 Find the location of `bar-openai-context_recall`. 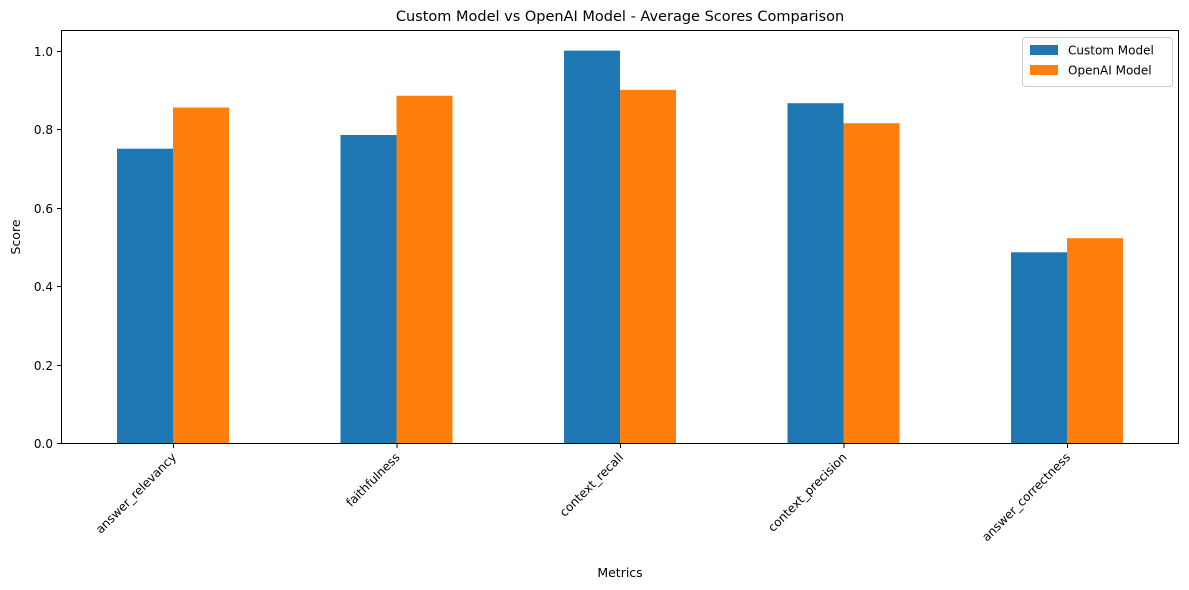

bar-openai-context_recall is located at coordinates (648, 266).